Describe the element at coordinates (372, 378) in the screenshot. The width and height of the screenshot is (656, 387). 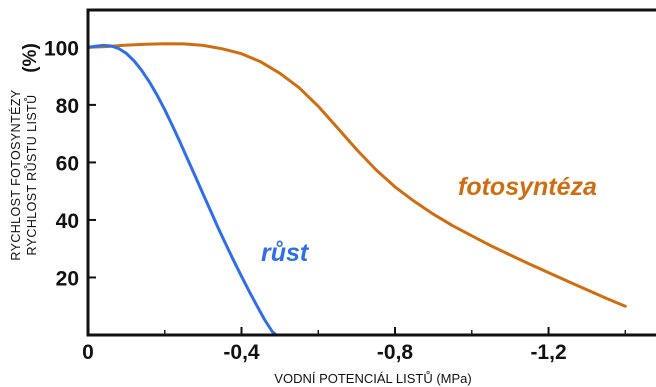
I see `x-axis-title: VODNÍ POTENCIÁL LISTŮ (MPa)` at that location.